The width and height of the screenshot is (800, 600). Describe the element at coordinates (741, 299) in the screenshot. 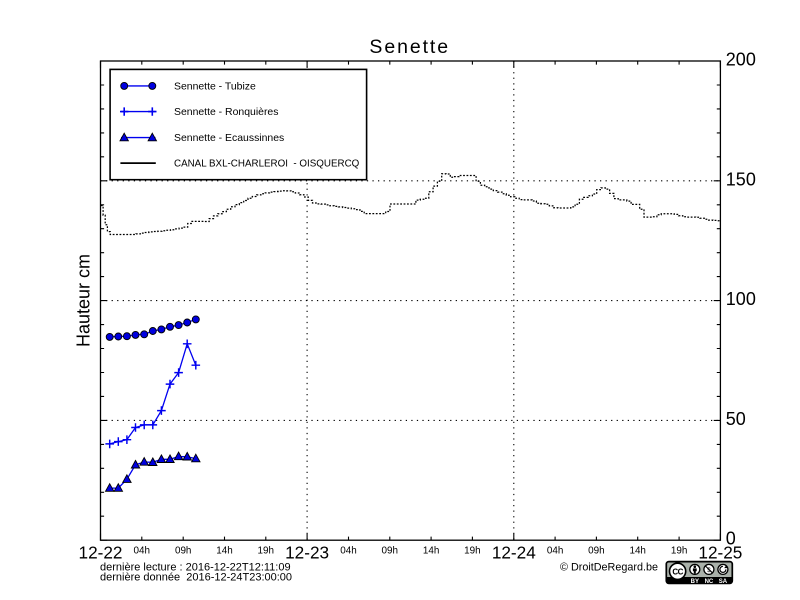

I see `svg-text: 100` at that location.